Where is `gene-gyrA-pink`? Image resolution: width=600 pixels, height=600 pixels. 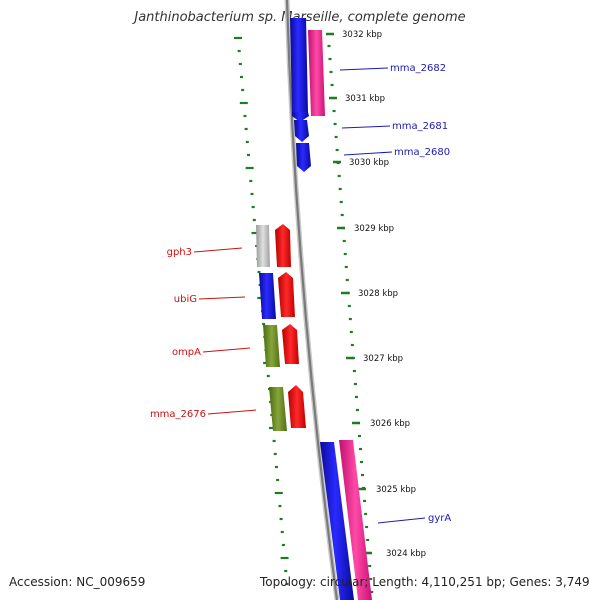
gene-gyrA-pink is located at coordinates (355, 520).